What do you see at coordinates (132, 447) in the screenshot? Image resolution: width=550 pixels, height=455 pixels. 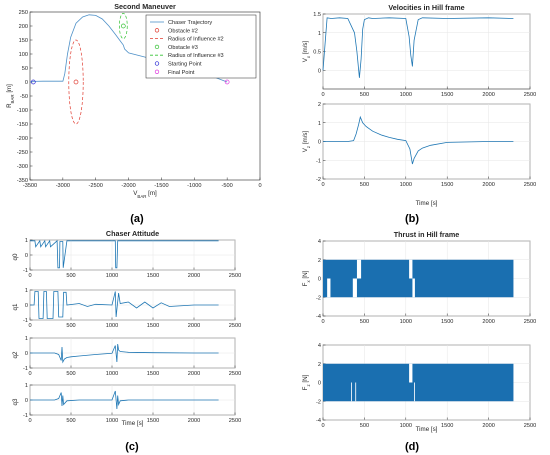 I see `caption-c: (c)` at bounding box center [132, 447].